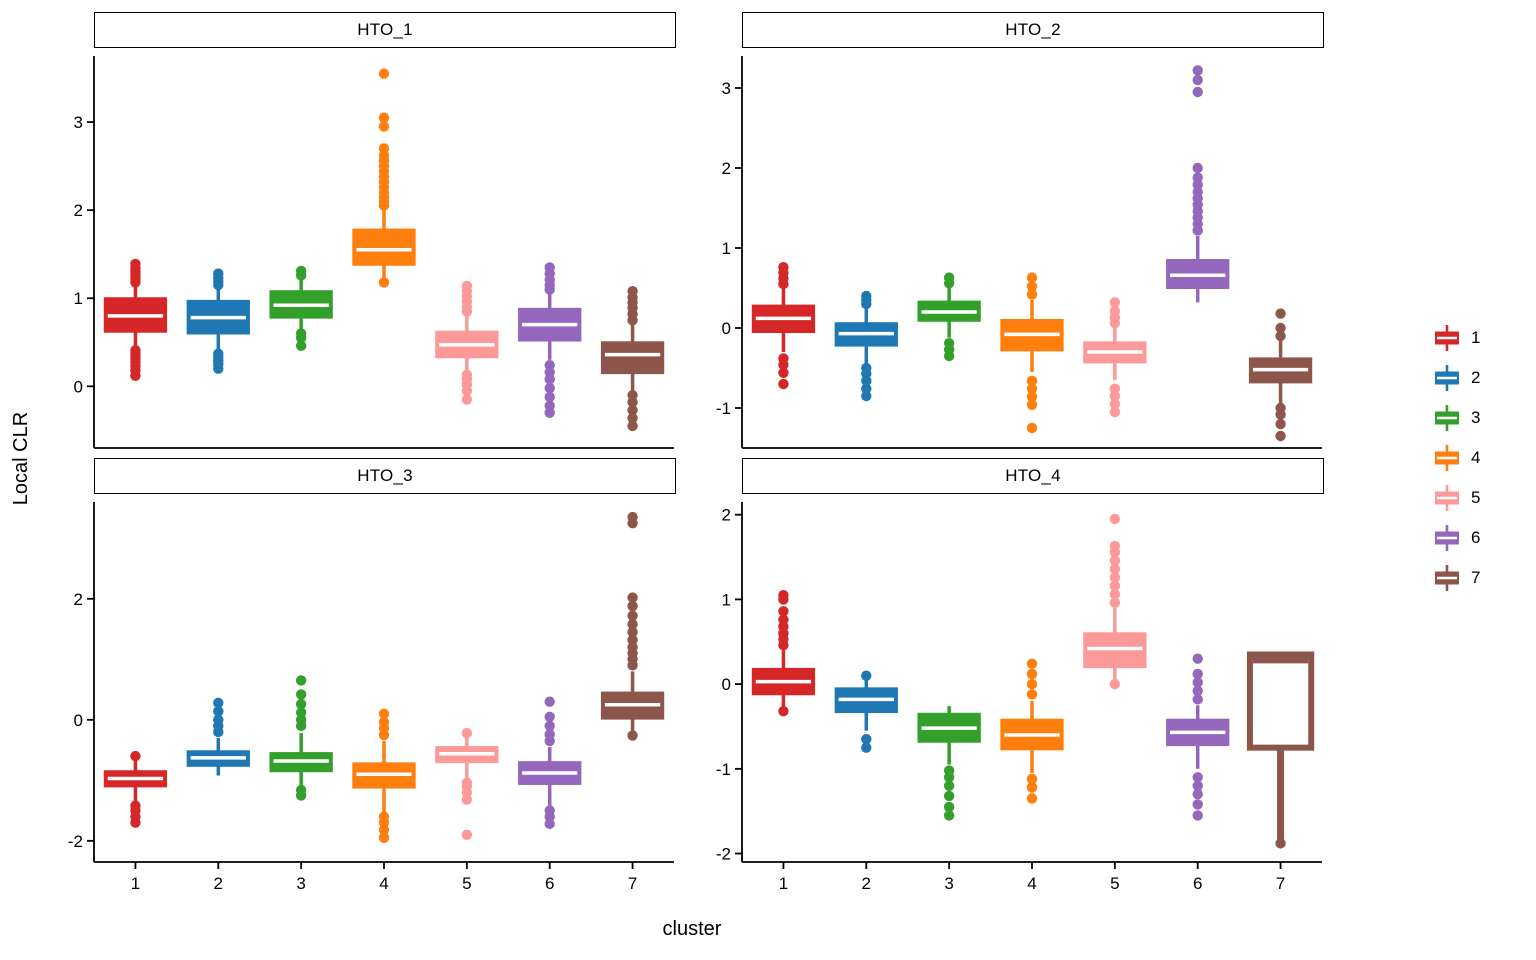 The image size is (1536, 960). What do you see at coordinates (1476, 377) in the screenshot?
I see `legend-label: 2` at bounding box center [1476, 377].